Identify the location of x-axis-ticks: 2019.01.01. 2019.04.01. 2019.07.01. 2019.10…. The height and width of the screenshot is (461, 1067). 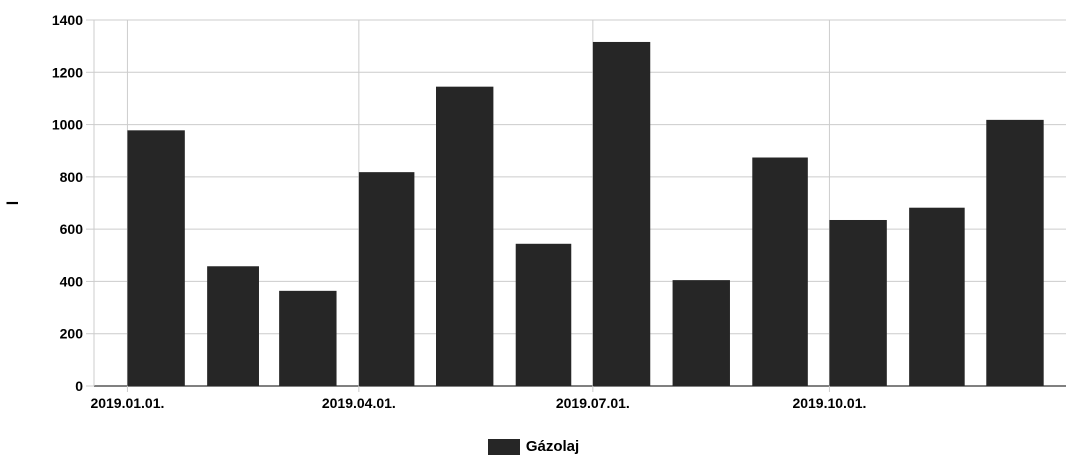
(478, 403).